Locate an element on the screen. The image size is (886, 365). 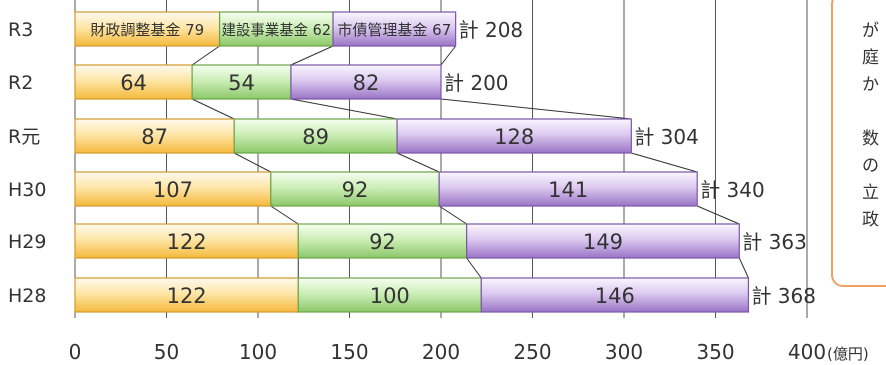
total-label: 計 368 is located at coordinates (783, 296).